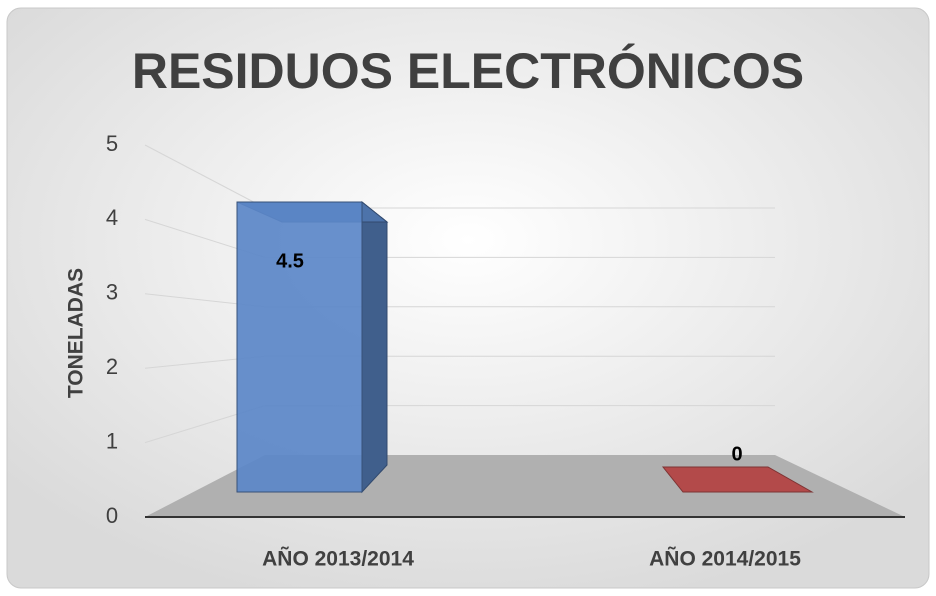 Image resolution: width=936 pixels, height=596 pixels. Describe the element at coordinates (112, 292) in the screenshot. I see `y-tick-label: 3` at that location.